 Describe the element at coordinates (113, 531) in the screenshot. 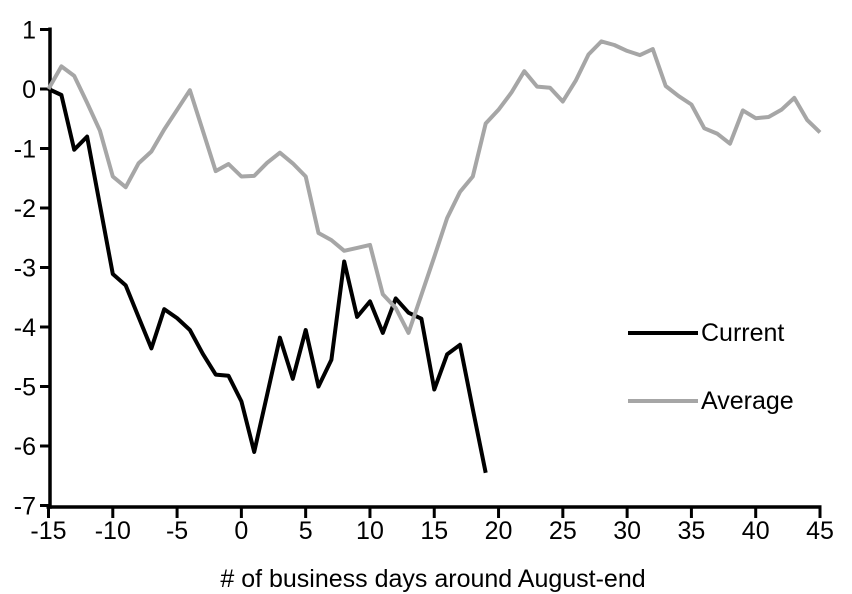

I see `x-axis-tick-label: -10` at that location.